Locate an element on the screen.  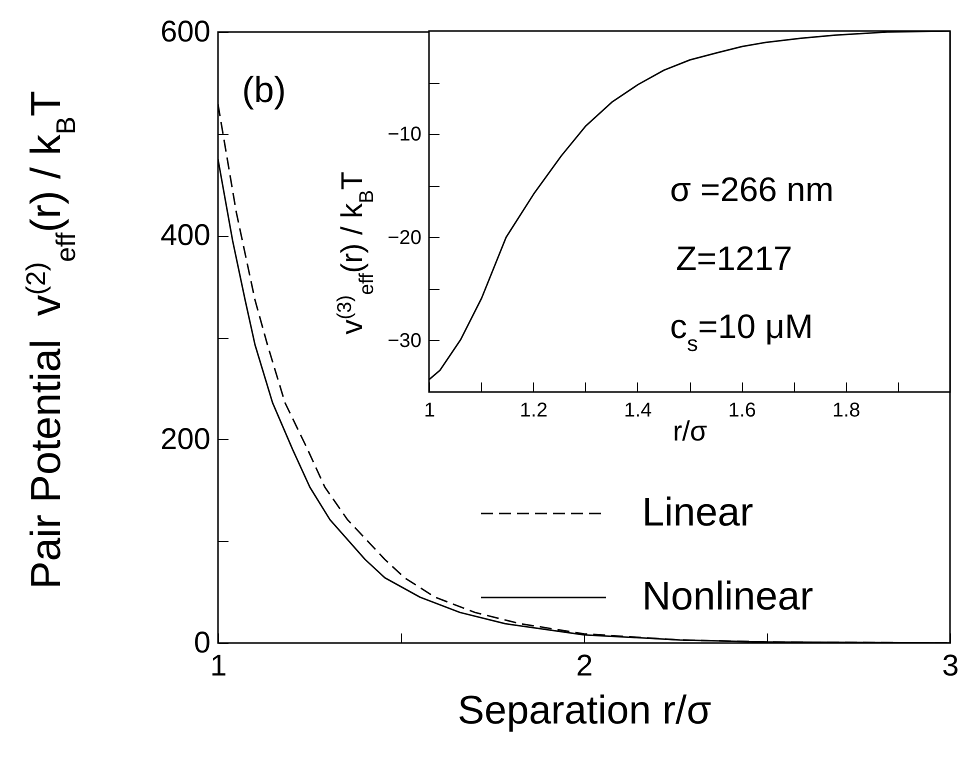
annotation: Z=1217 is located at coordinates (734, 259).